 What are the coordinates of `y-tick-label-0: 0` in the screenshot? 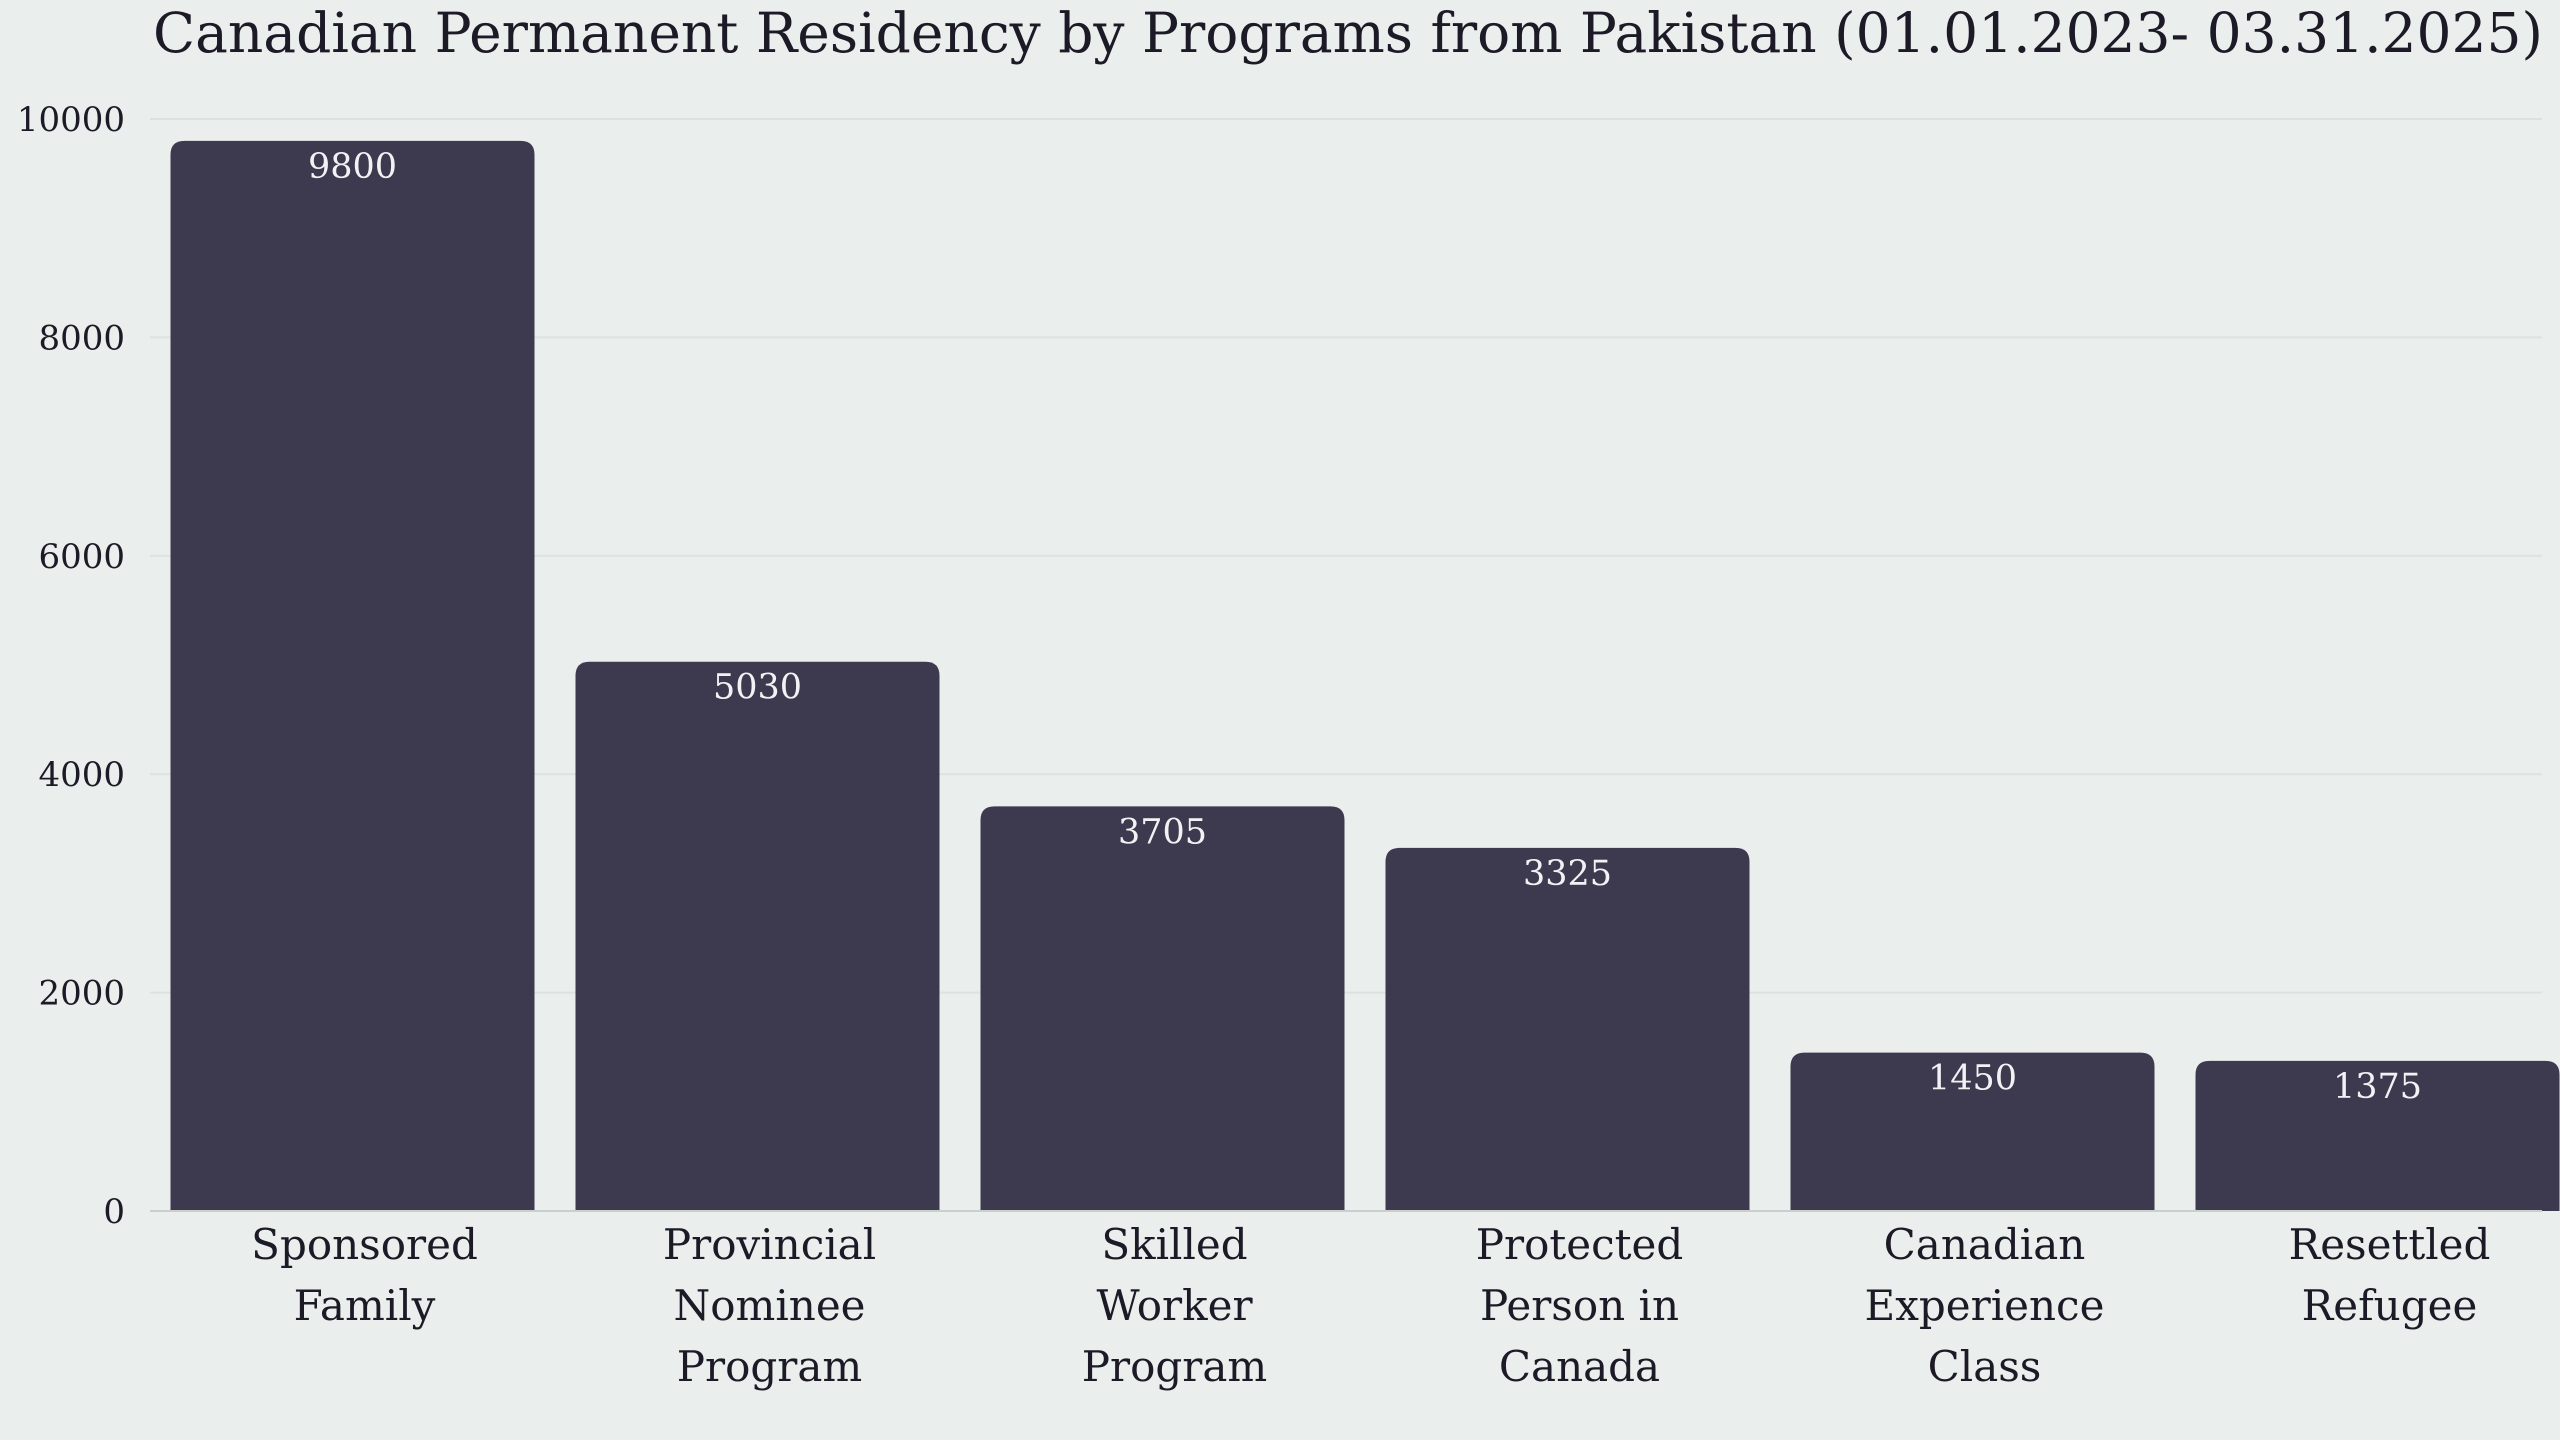 It's located at (114, 1212).